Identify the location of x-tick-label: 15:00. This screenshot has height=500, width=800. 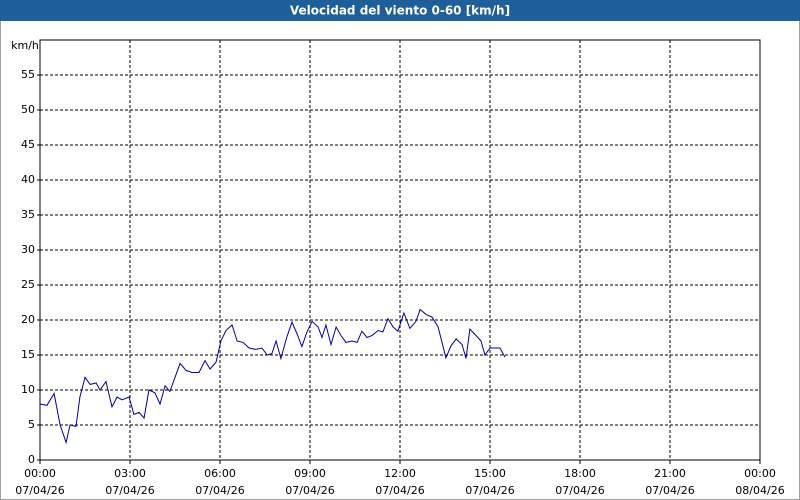
(490, 473).